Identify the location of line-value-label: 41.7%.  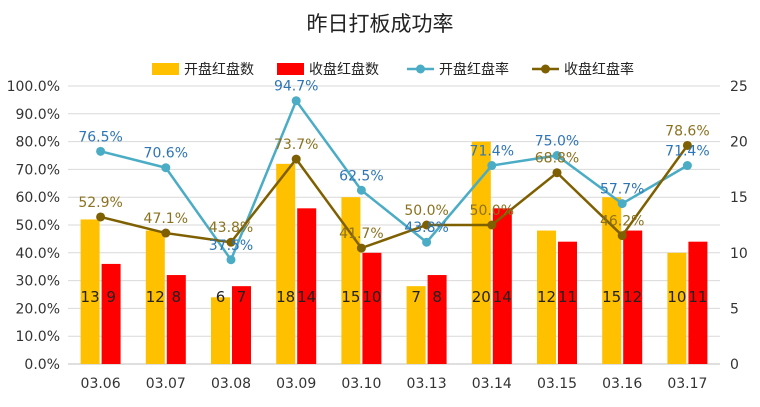
(361, 234).